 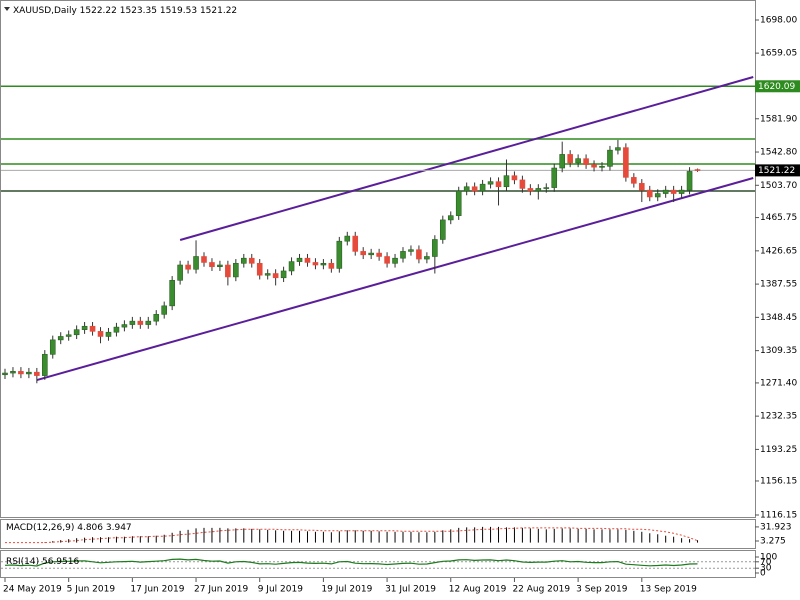 I want to click on x-tick-label: 3 Sep 2019, so click(x=602, y=590).